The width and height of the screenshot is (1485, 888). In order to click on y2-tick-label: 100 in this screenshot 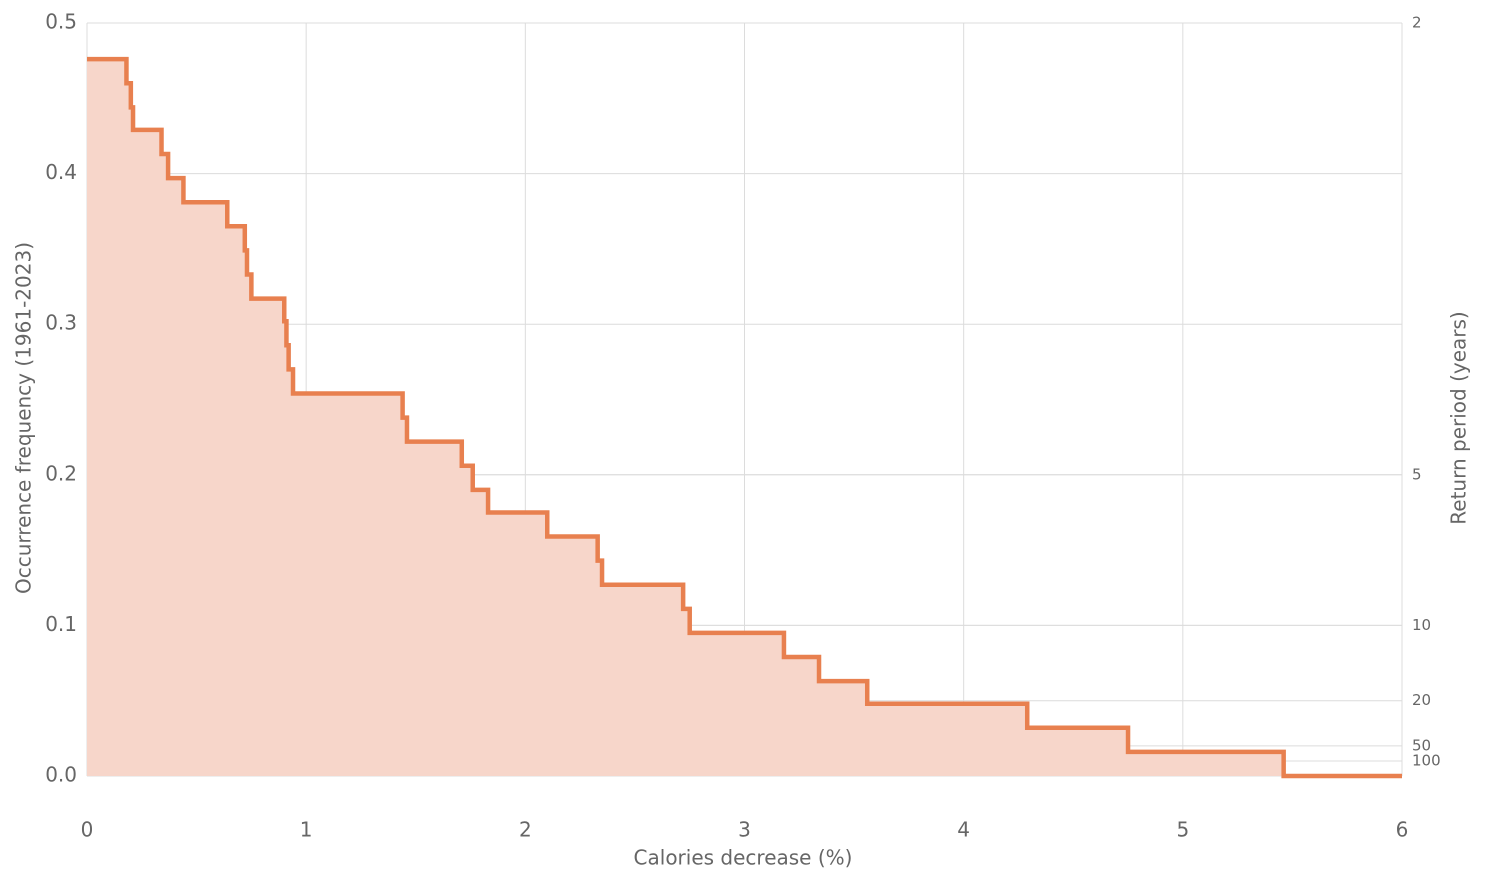, I will do `click(1426, 760)`.